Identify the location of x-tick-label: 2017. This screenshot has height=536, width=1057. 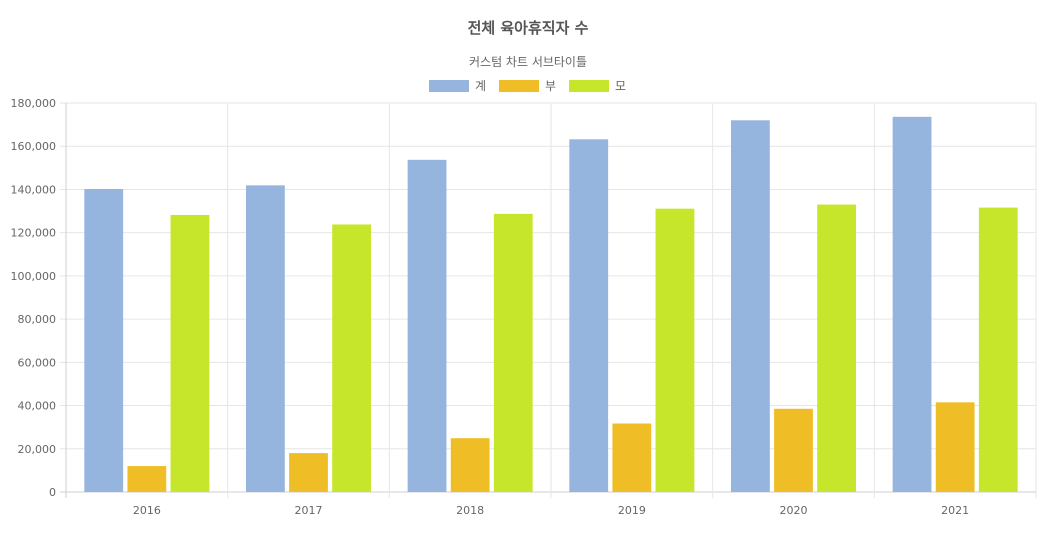
(309, 510).